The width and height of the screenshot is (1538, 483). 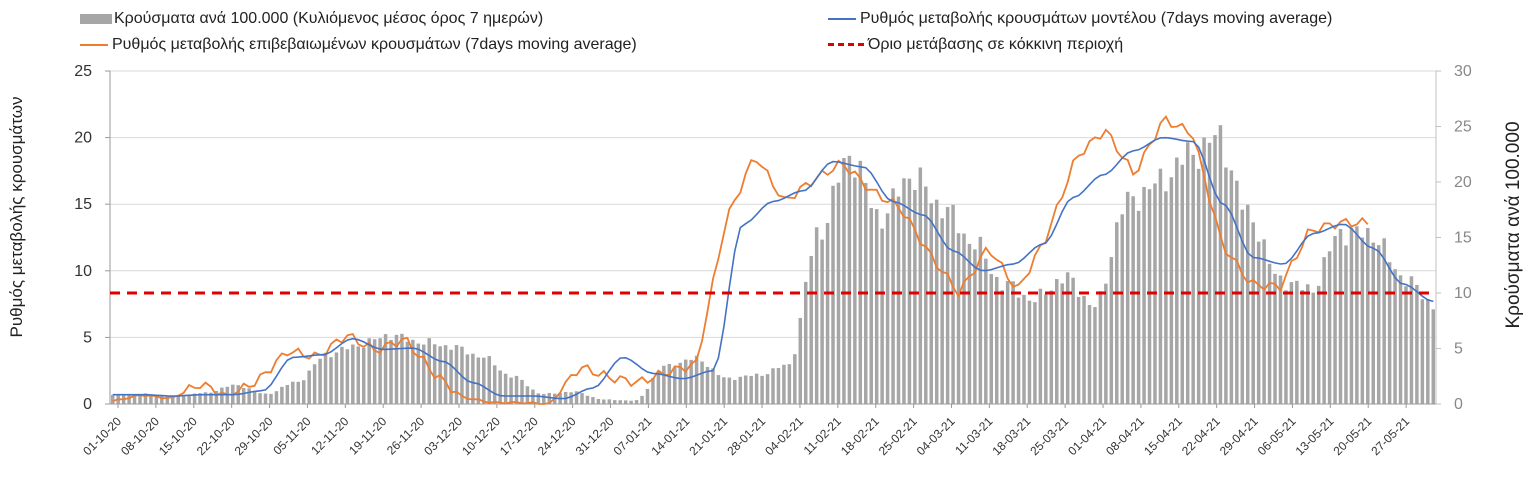 What do you see at coordinates (975, 45) in the screenshot?
I see `legend-threshold: Όριο μετάβασης σε κόκκινη περιοχή` at bounding box center [975, 45].